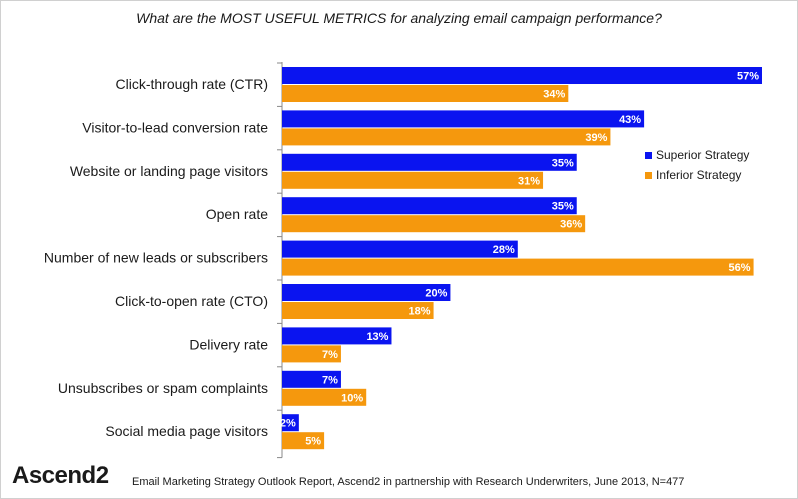 The height and width of the screenshot is (499, 798). Describe the element at coordinates (748, 77) in the screenshot. I see `value-label-superior: 57%` at that location.